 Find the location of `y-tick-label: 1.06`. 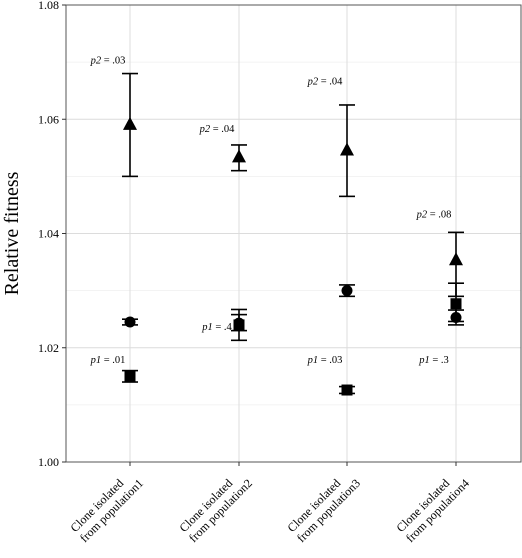

y-tick-label: 1.06 is located at coordinates (48, 119).